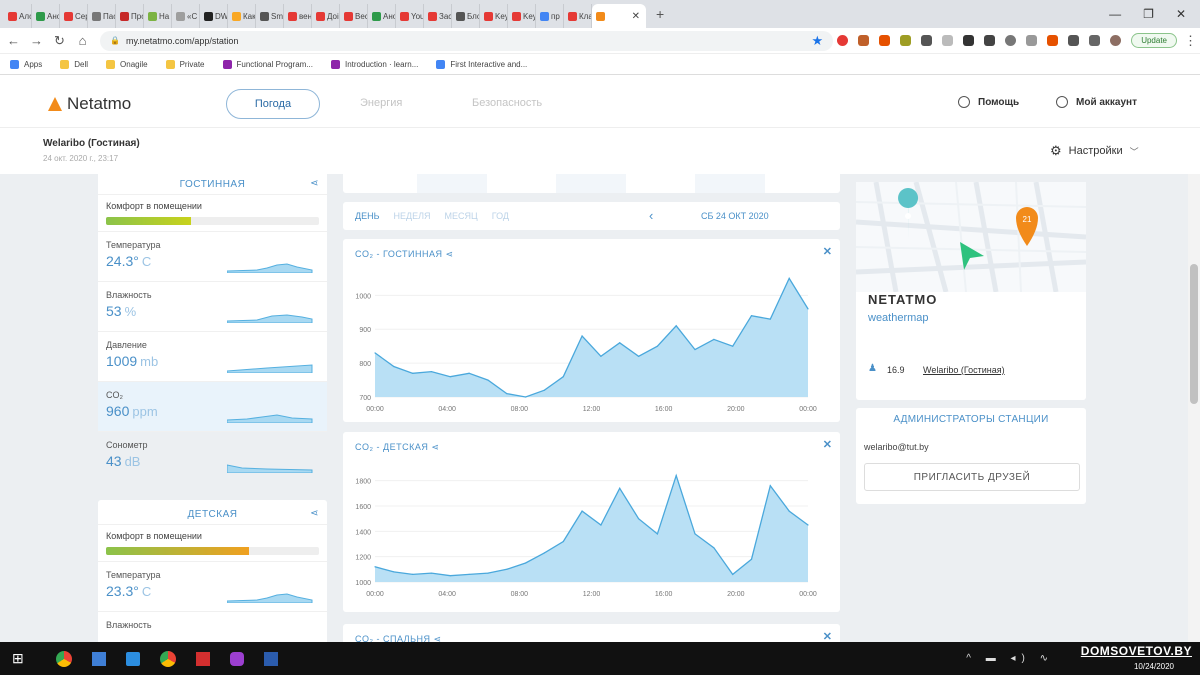 The width and height of the screenshot is (1200, 675). What do you see at coordinates (89, 104) in the screenshot?
I see `netatmo-logo: Netatmo` at bounding box center [89, 104].